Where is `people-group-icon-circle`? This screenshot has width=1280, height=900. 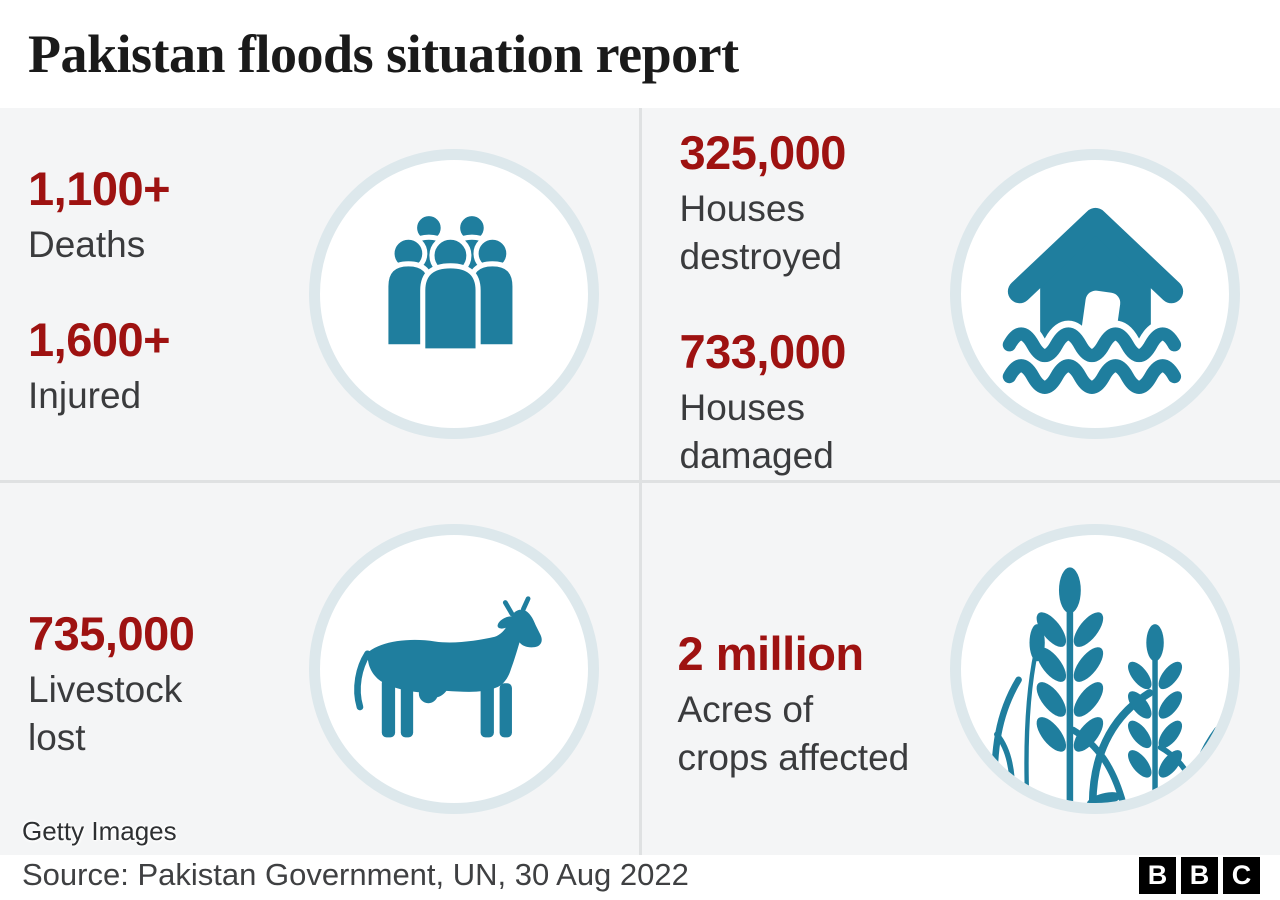 people-group-icon-circle is located at coordinates (453, 293).